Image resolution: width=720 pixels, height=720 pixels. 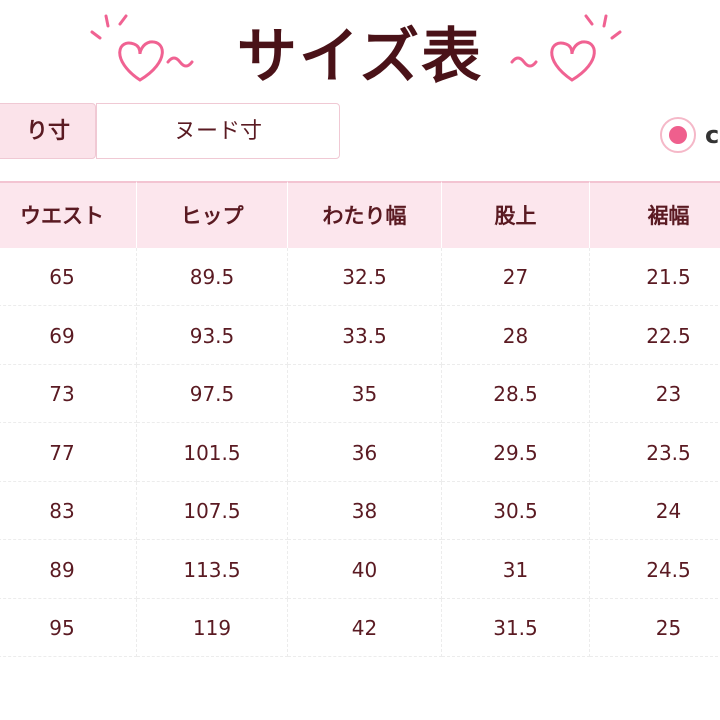 I want to click on table-cell: 38, so click(x=365, y=511).